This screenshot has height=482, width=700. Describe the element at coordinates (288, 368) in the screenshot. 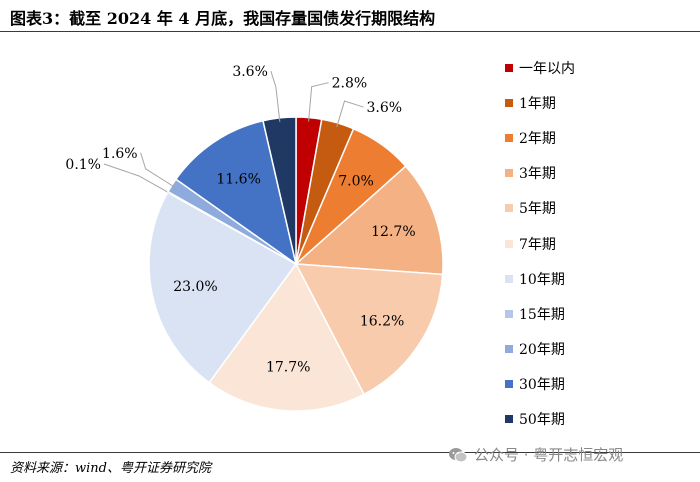

I see `slice-value-label: 17.7%` at that location.